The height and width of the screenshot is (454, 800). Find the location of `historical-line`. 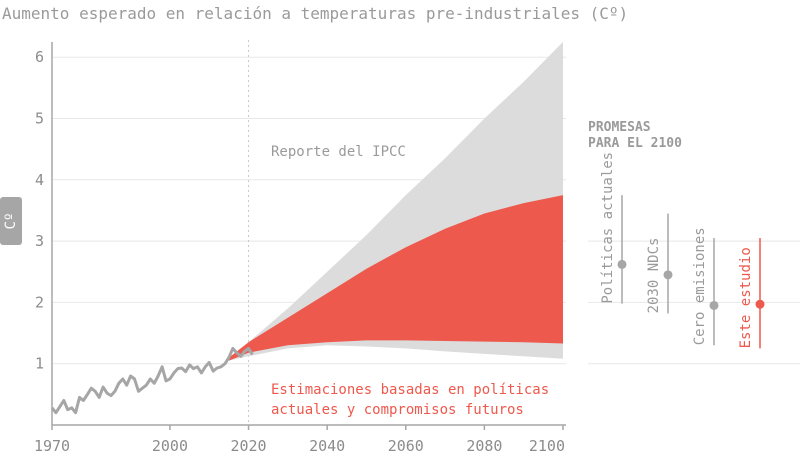

historical-line is located at coordinates (152, 380).